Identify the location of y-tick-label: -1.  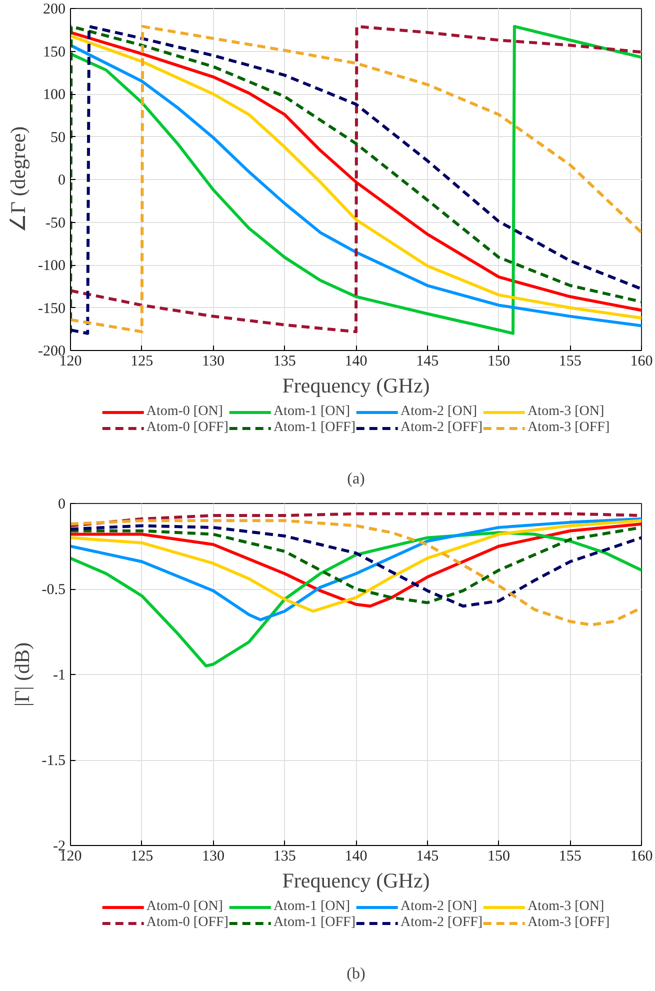
(59, 676).